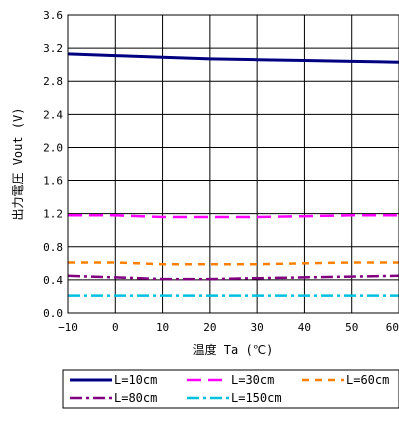  I want to click on legend: L=10cm L=30cm L=60cm L=80cm L=150cm, so click(230, 389).